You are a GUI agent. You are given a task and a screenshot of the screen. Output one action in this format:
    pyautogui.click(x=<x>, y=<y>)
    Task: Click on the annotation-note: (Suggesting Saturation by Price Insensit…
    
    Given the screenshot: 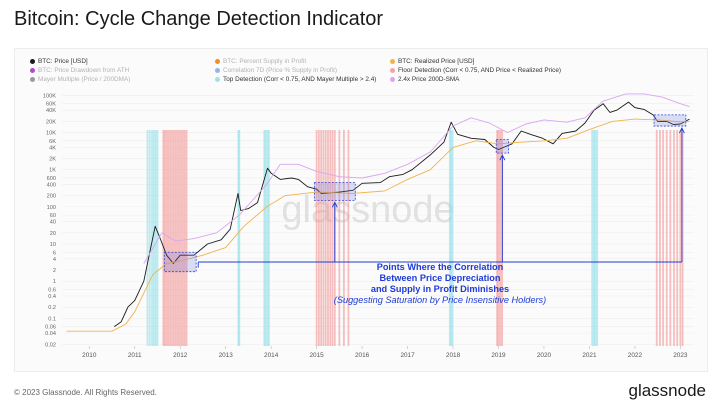 What is the action you would take?
    pyautogui.click(x=440, y=300)
    